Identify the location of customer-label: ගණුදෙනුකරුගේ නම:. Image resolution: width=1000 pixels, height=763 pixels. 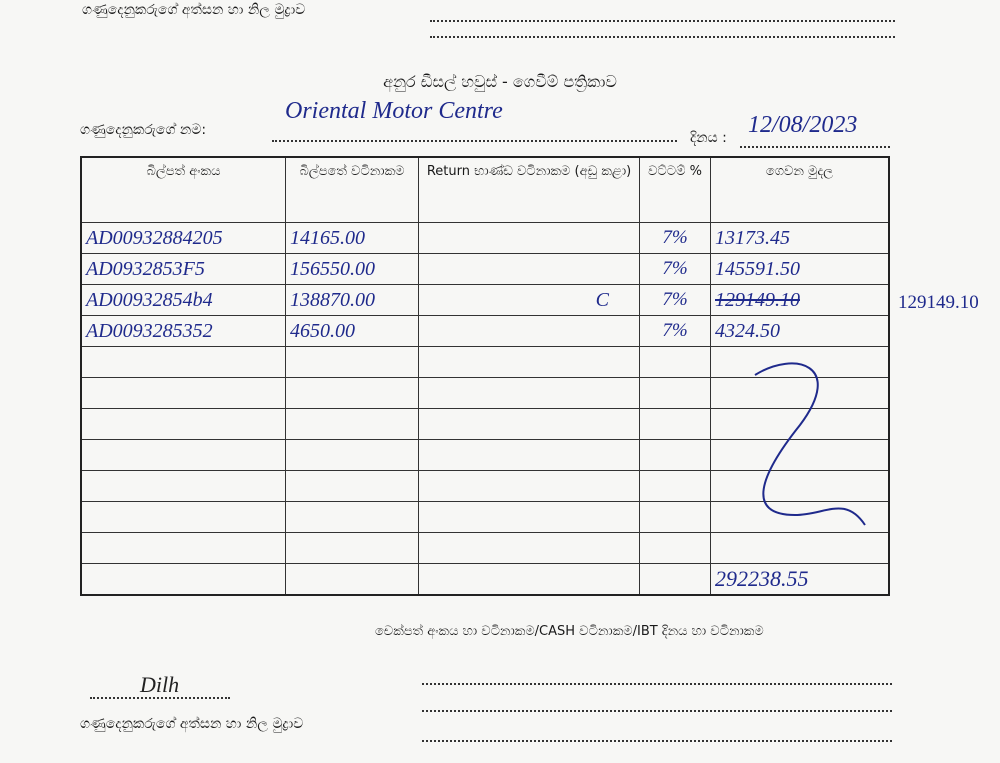
(143, 130).